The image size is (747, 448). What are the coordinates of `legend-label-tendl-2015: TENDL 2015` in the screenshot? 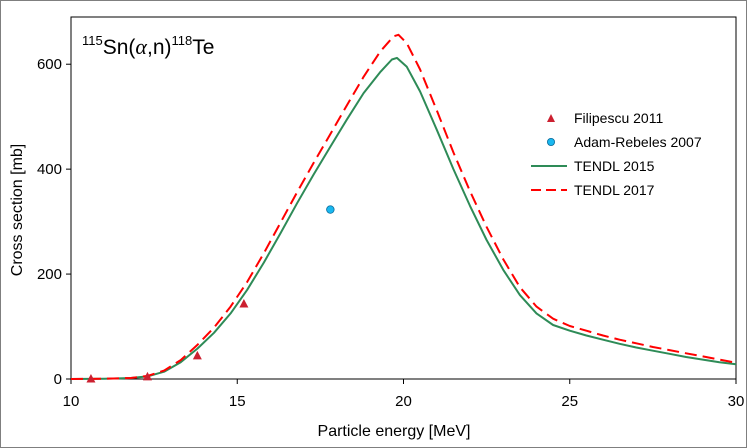 It's located at (614, 166).